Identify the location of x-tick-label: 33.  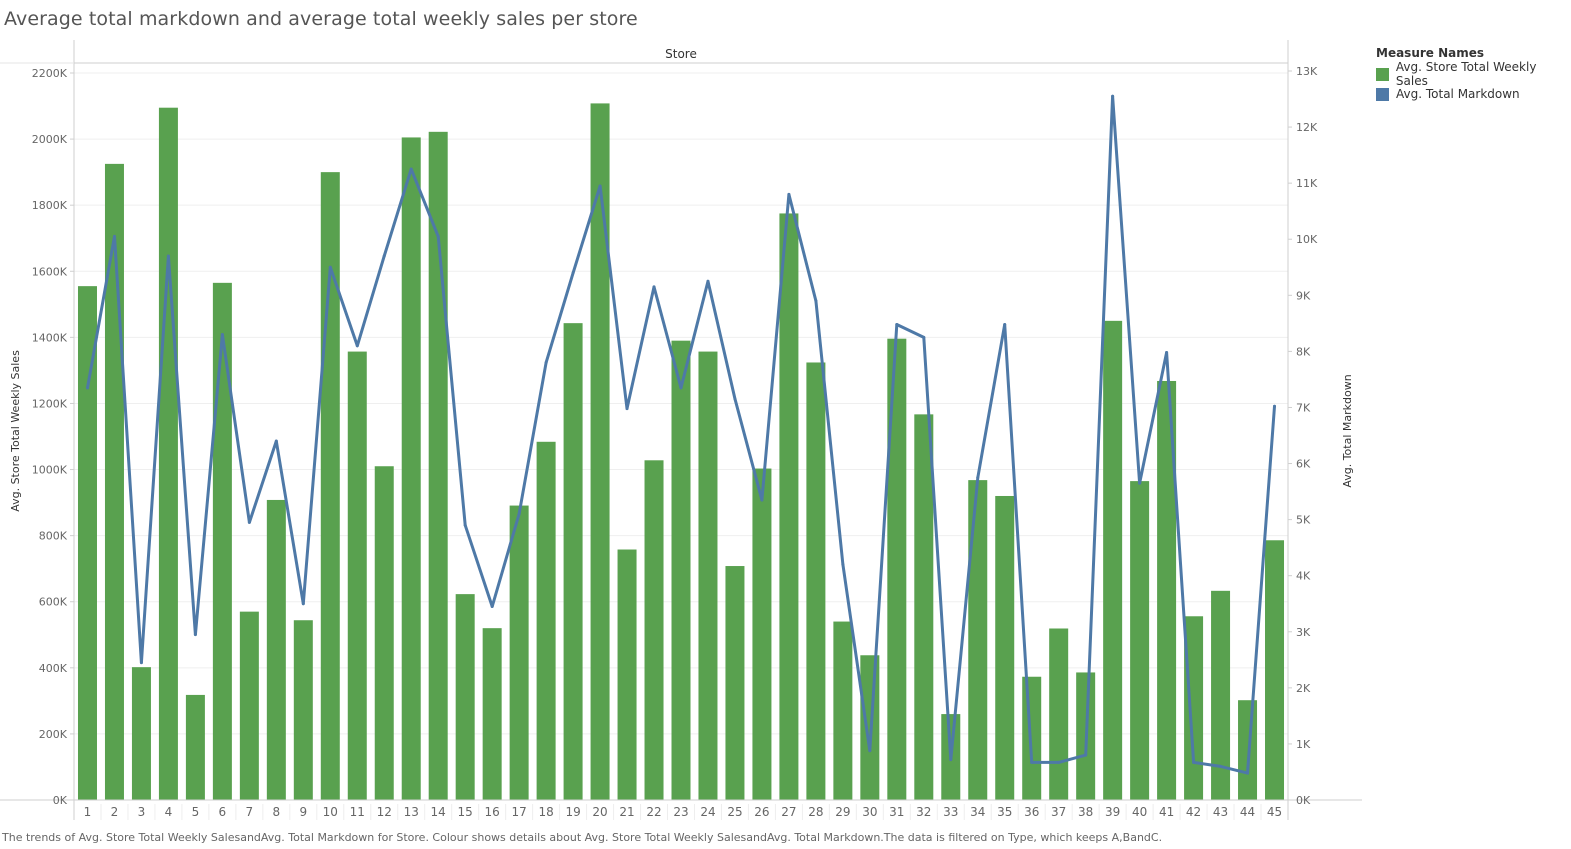
(950, 812).